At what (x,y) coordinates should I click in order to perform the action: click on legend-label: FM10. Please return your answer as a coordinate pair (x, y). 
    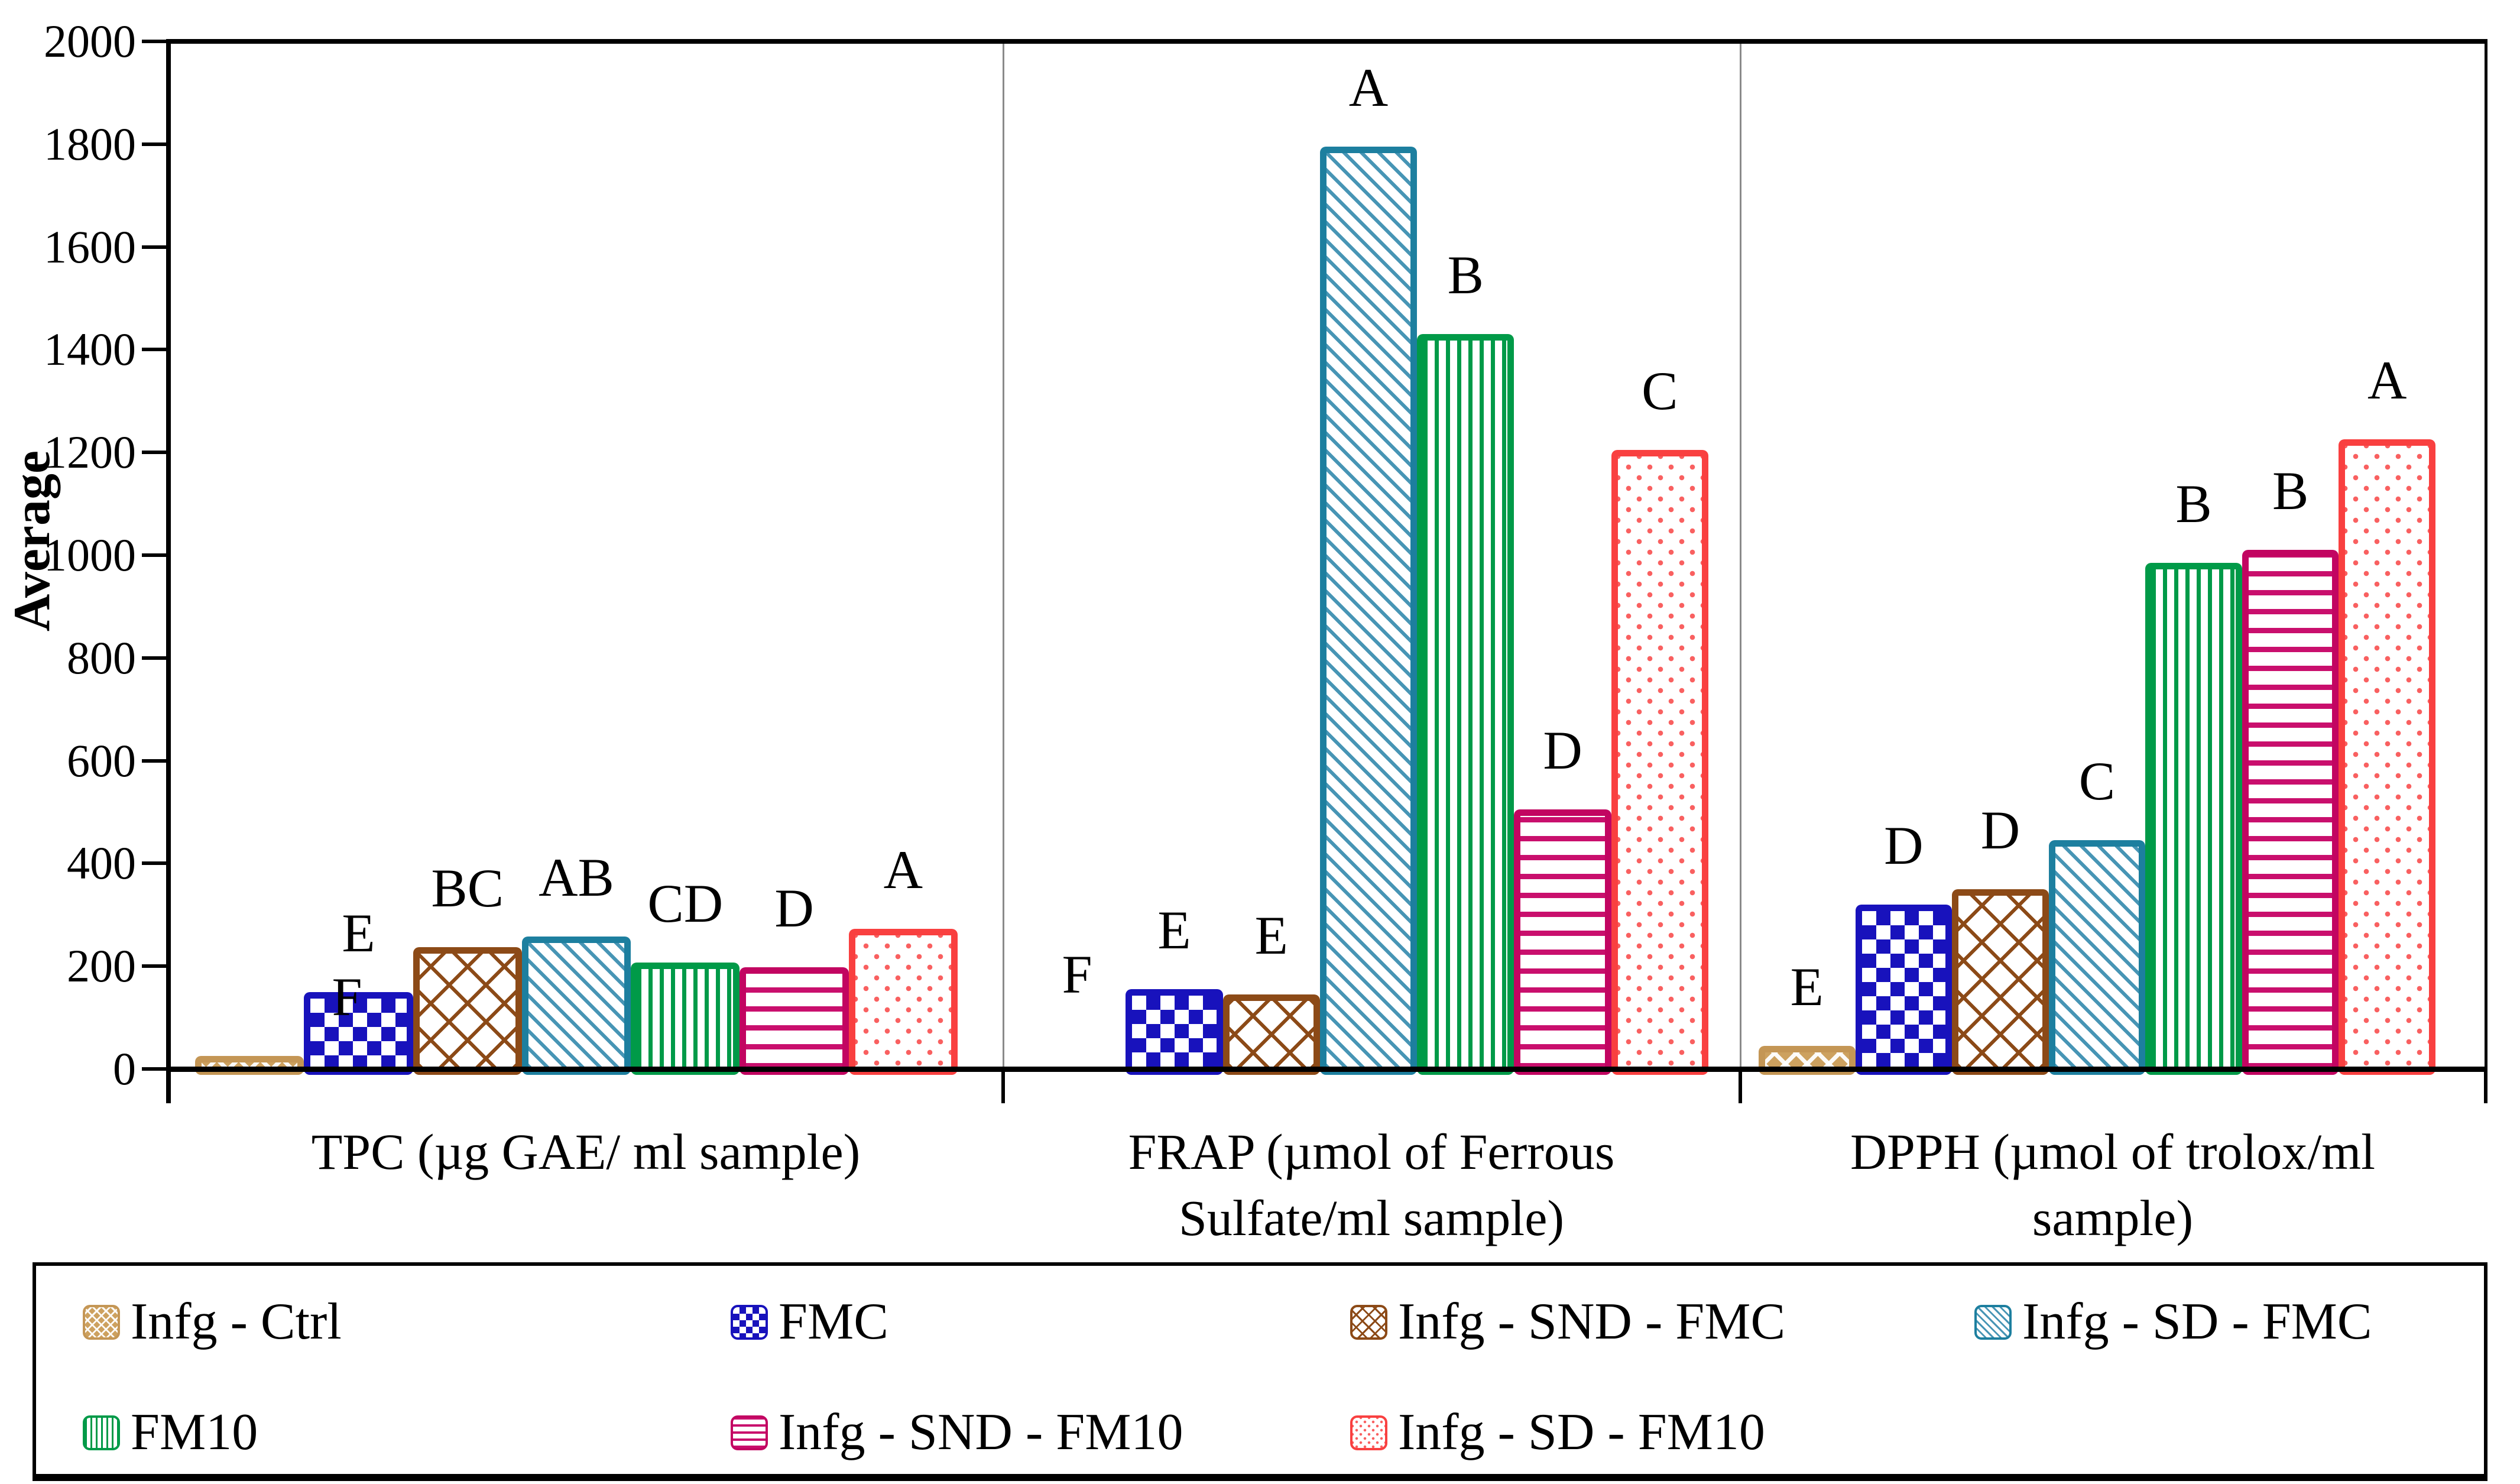
    Looking at the image, I should click on (194, 1432).